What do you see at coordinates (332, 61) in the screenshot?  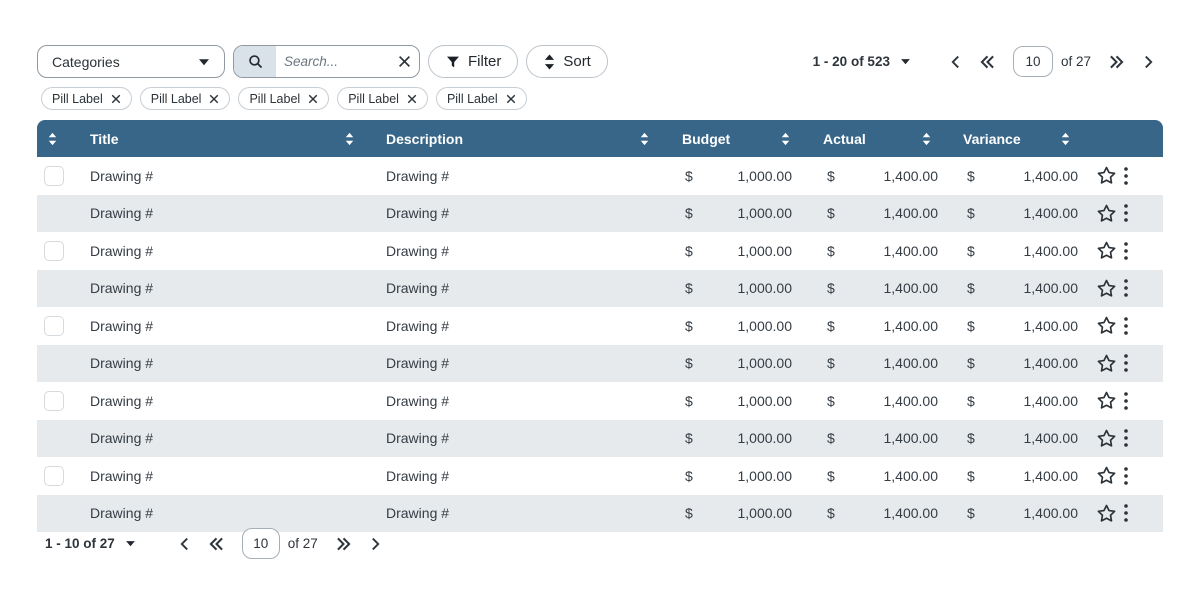 I see `search-input` at bounding box center [332, 61].